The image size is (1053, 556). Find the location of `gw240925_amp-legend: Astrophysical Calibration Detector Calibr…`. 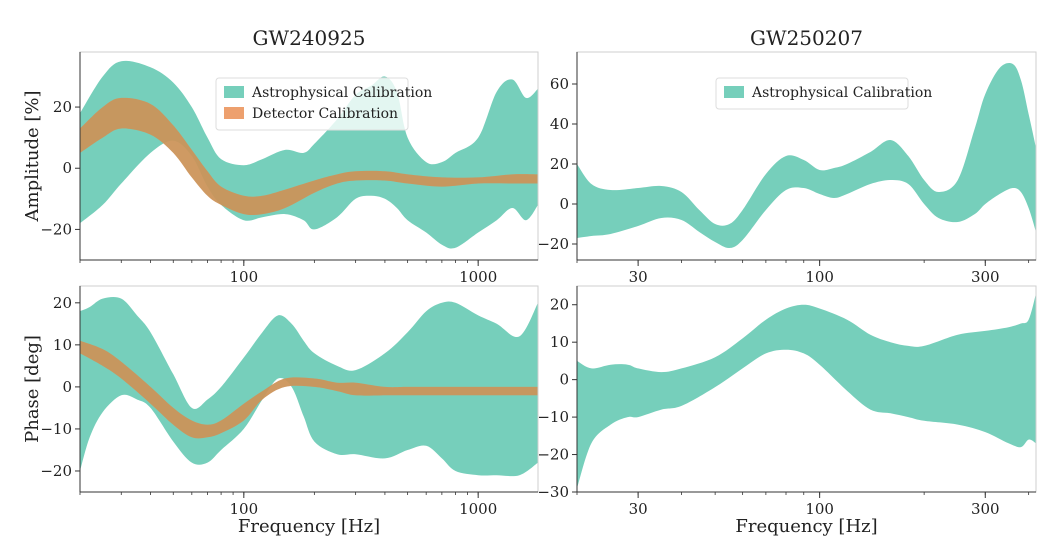

gw240925_amp-legend: Astrophysical Calibration Detector Calibr… is located at coordinates (323, 104).